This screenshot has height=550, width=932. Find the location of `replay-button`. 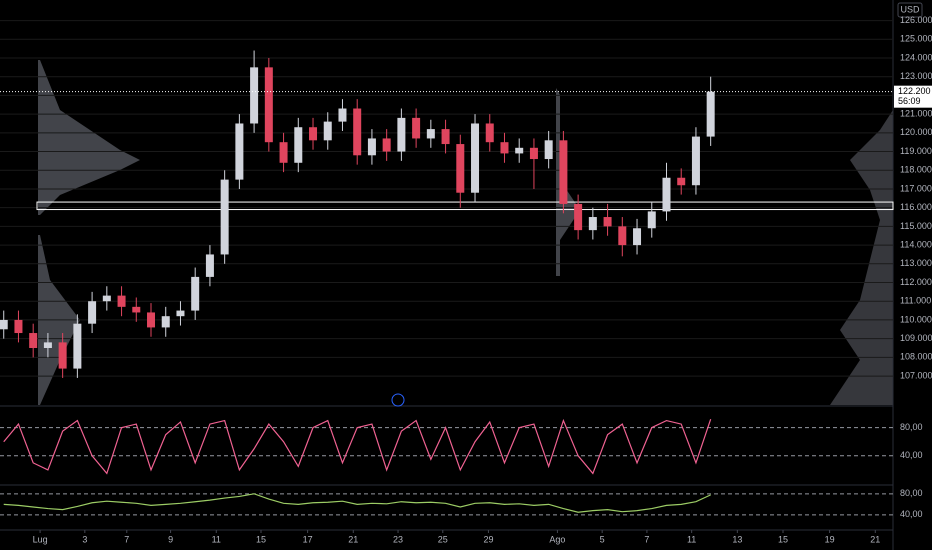

replay-button is located at coordinates (398, 400).